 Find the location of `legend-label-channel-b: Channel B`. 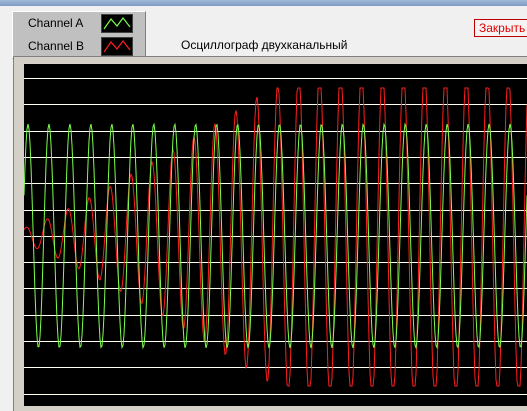

legend-label-channel-b: Channel B is located at coordinates (56, 46).